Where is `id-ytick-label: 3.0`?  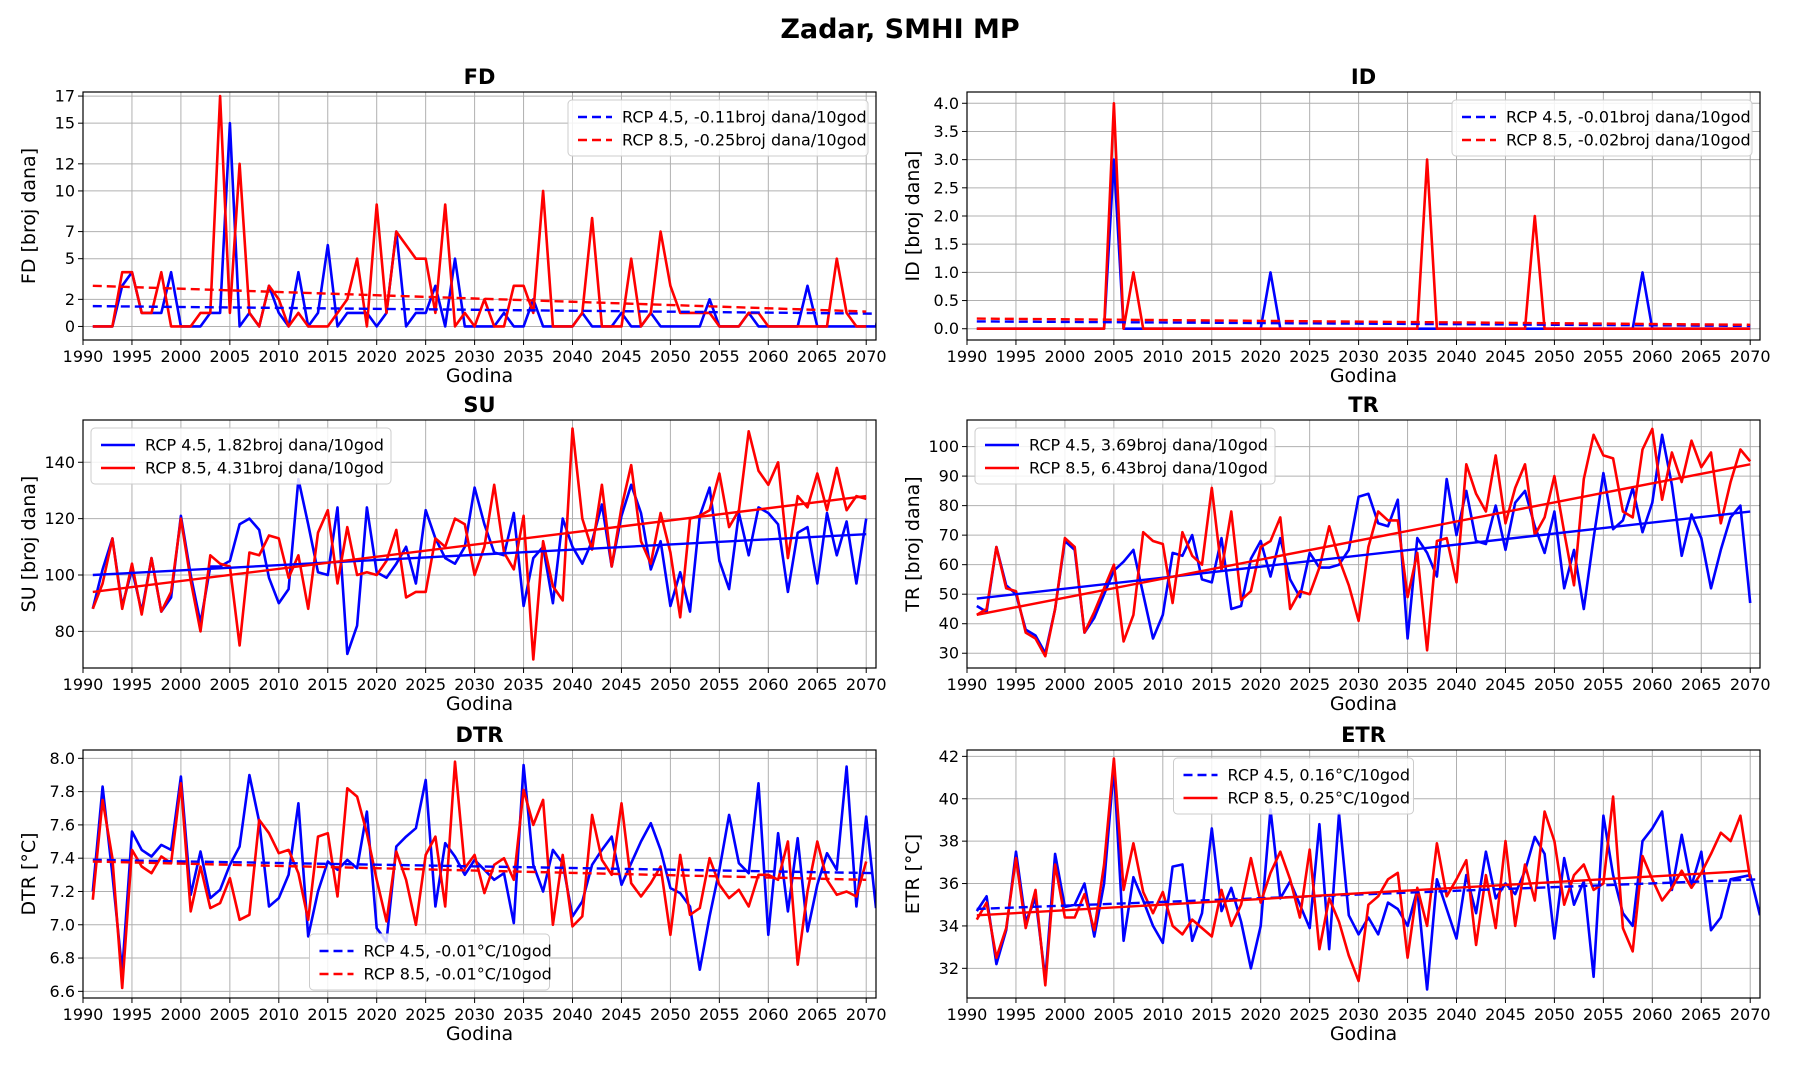
id-ytick-label: 3.0 is located at coordinates (946, 159).